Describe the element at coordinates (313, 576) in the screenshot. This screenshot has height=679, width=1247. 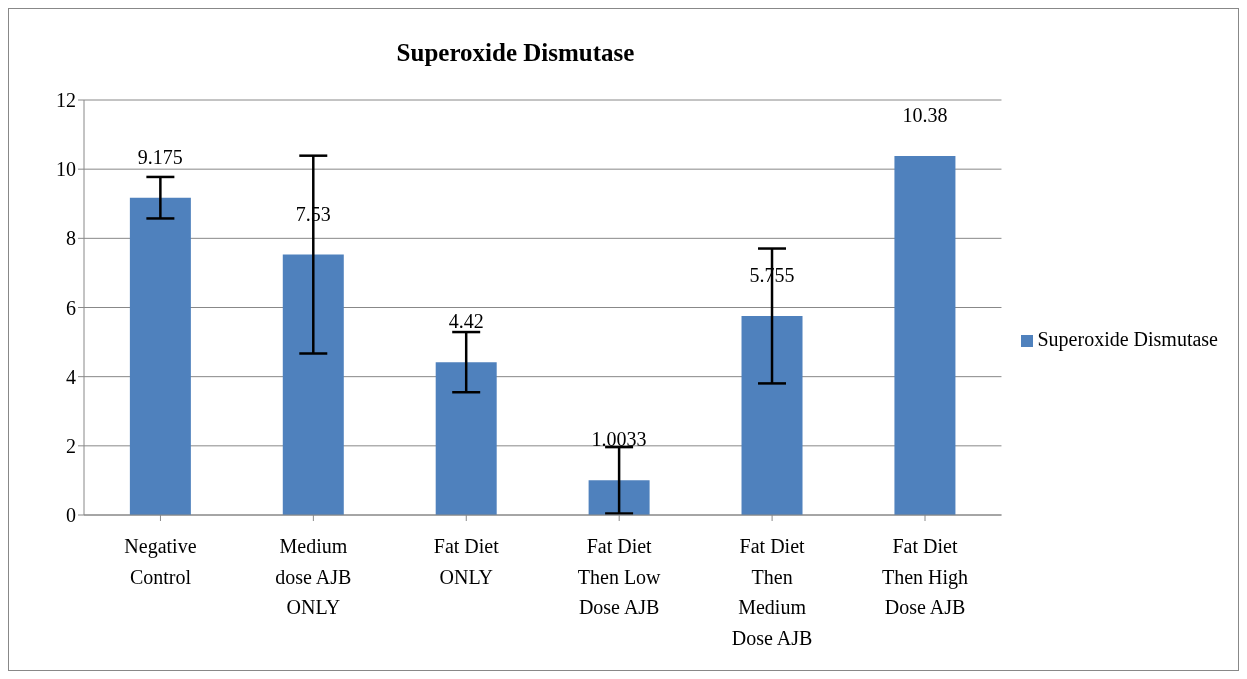
I see `x-tick-label: Medium dose AJB ONLY` at that location.